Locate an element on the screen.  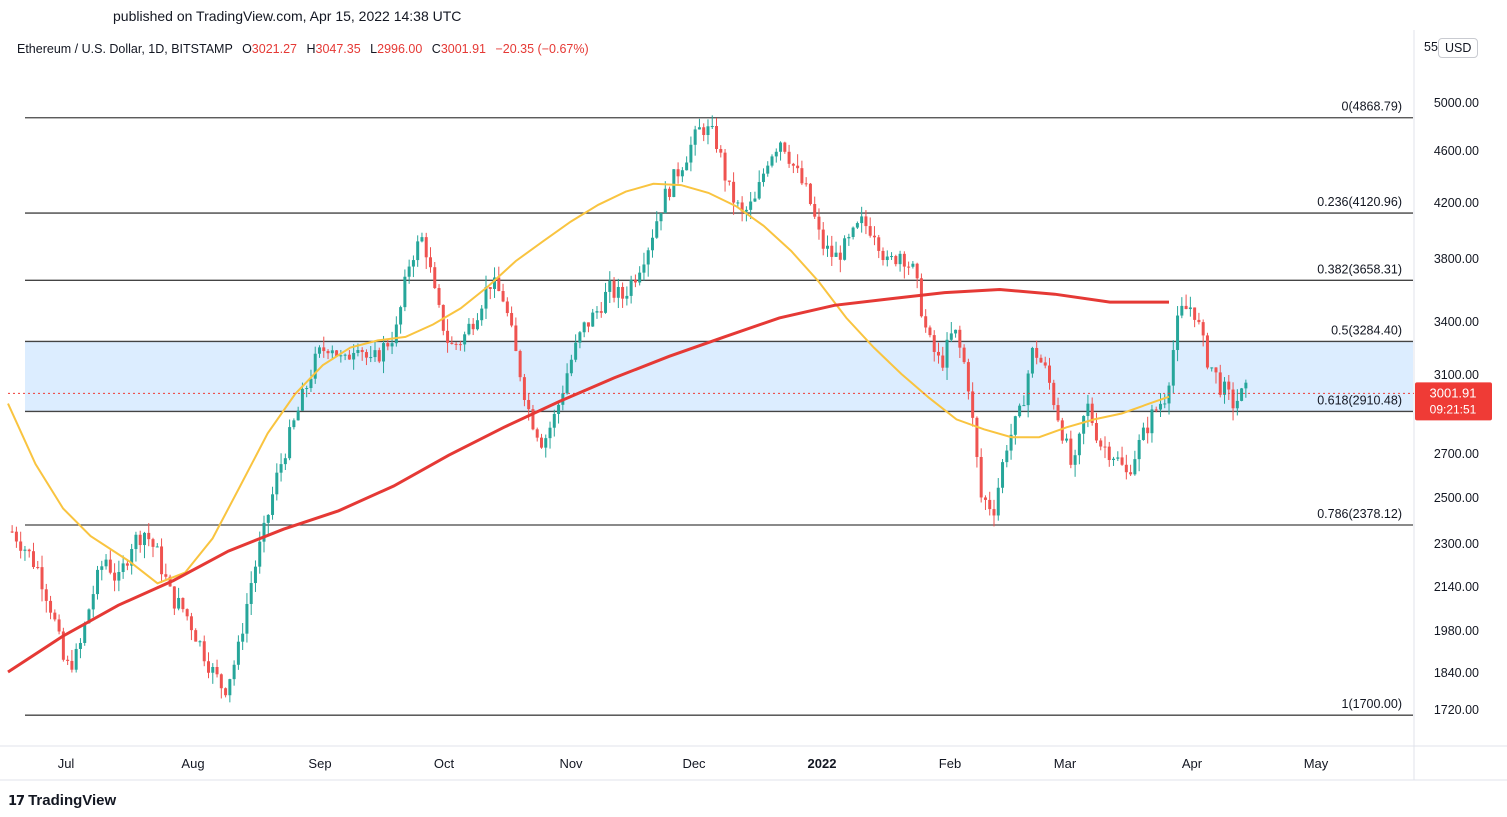
high-label: H is located at coordinates (311, 49).